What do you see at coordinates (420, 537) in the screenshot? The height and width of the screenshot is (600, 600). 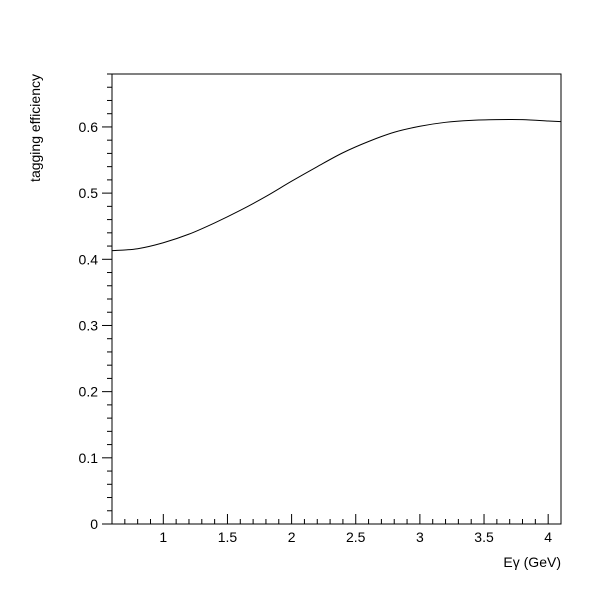 I see `x-tick-label: 3` at bounding box center [420, 537].